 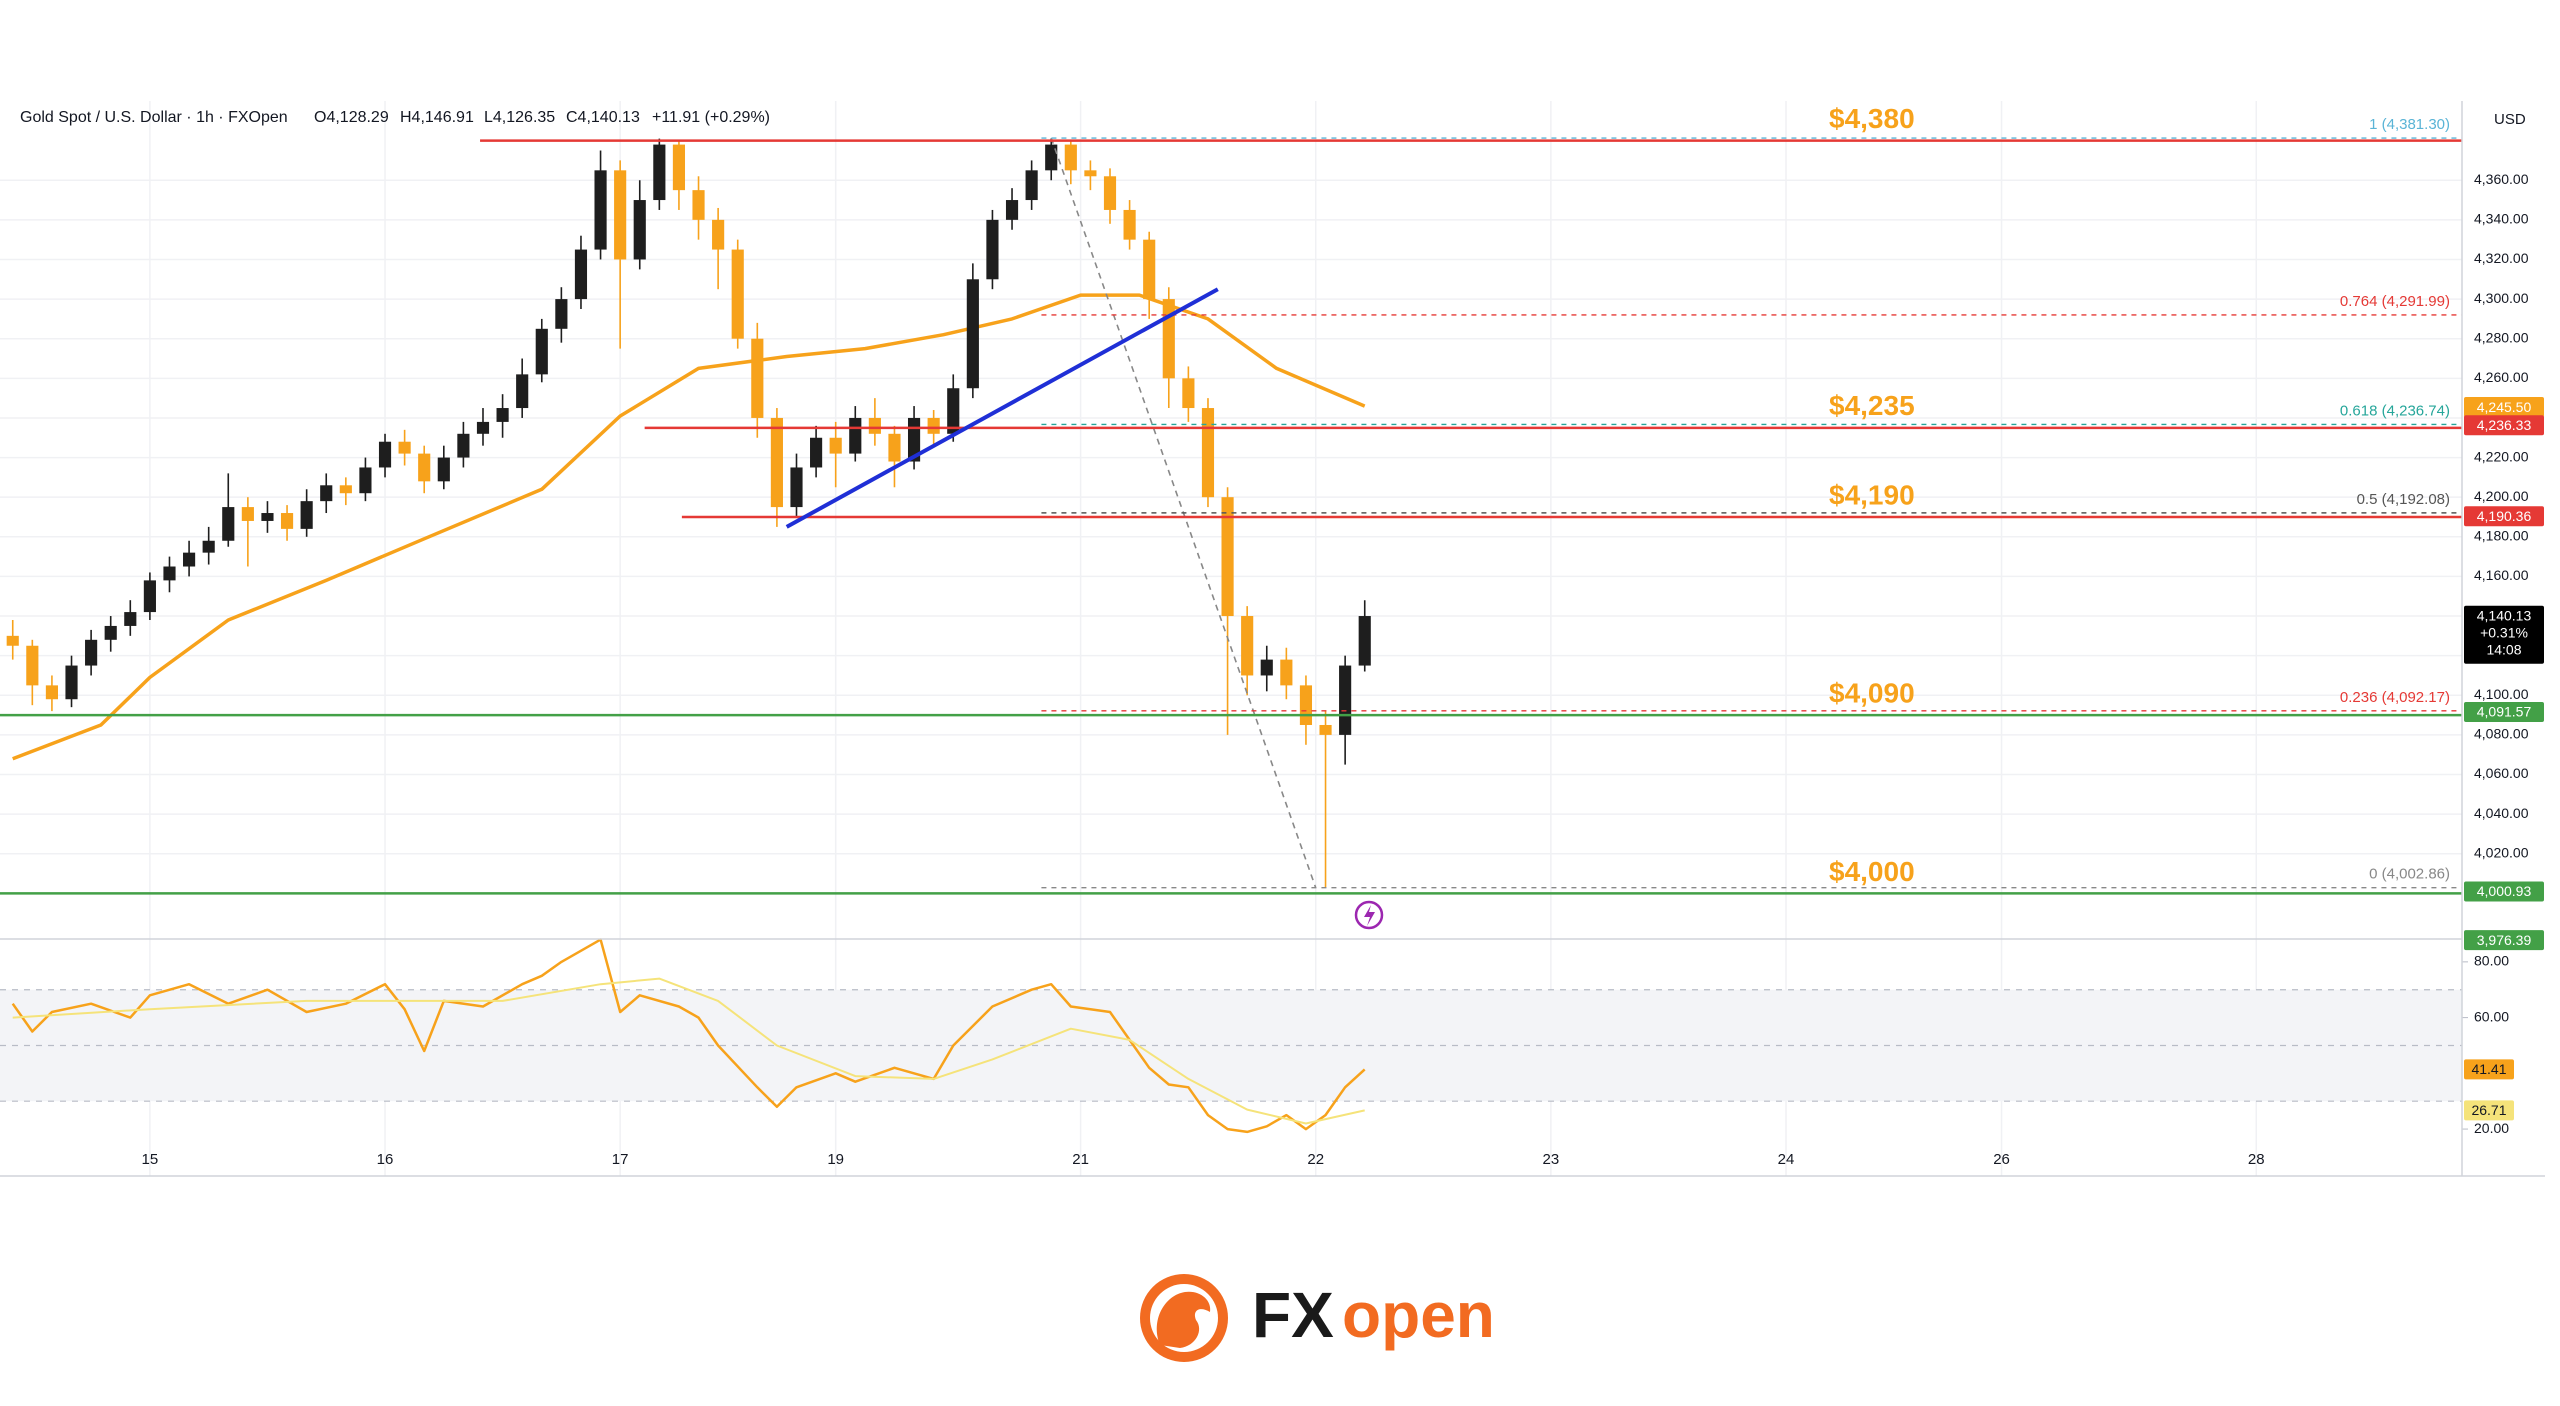 What do you see at coordinates (2501, 337) in the screenshot?
I see `y-tick-label: 4,280.00` at bounding box center [2501, 337].